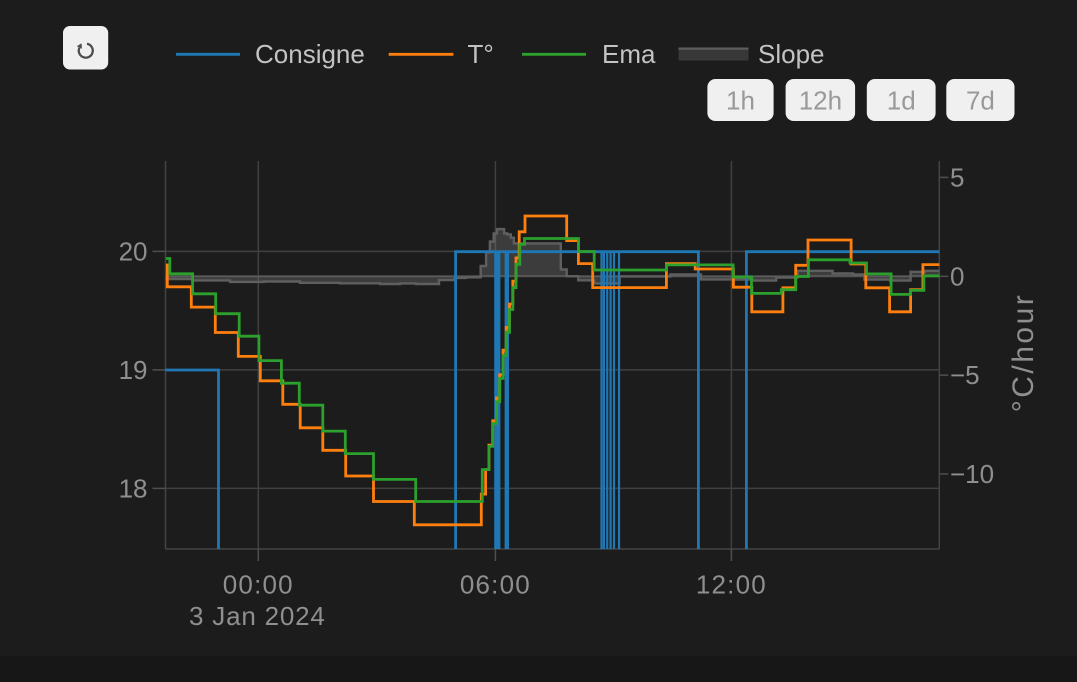  What do you see at coordinates (972, 474) in the screenshot?
I see `svg-text: −10` at bounding box center [972, 474].